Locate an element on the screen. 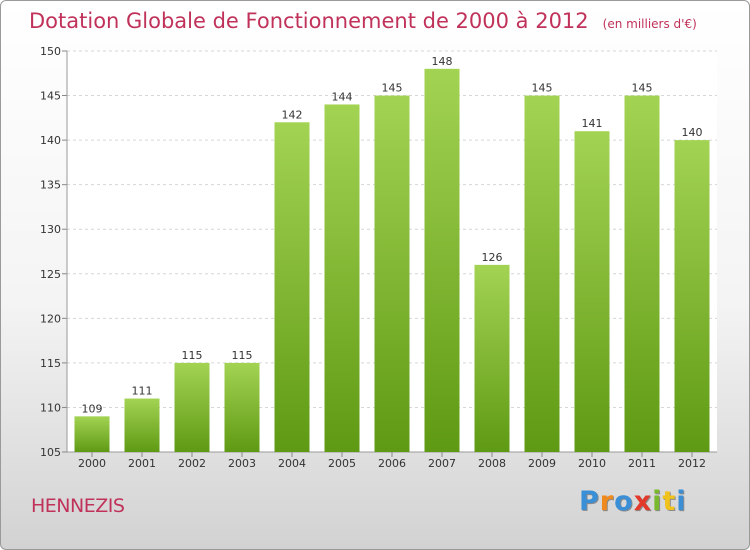 The height and width of the screenshot is (550, 750). bar-2011 is located at coordinates (642, 274).